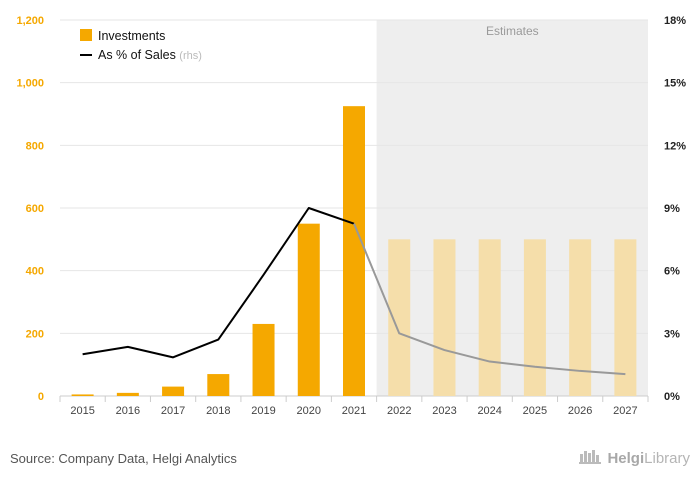 The width and height of the screenshot is (700, 483). What do you see at coordinates (675, 146) in the screenshot?
I see `y-tick-right: 12%` at bounding box center [675, 146].